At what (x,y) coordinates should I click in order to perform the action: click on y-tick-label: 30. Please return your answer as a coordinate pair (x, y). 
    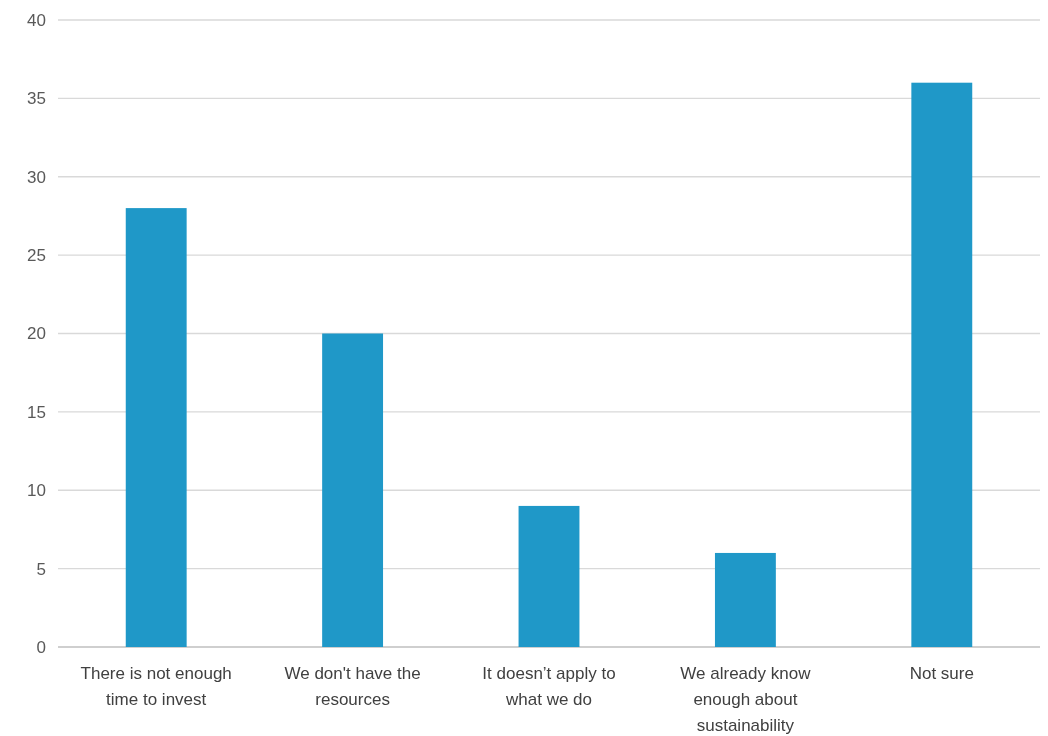
    Looking at the image, I should click on (36, 177).